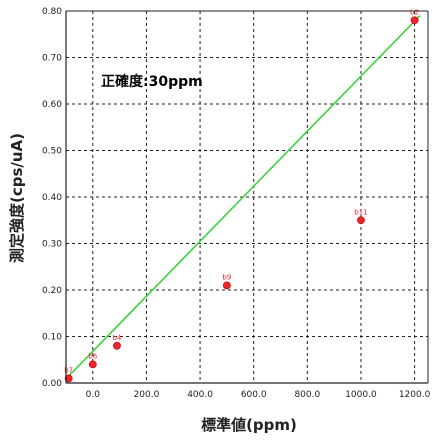 Image resolution: width=436 pixels, height=443 pixels. Describe the element at coordinates (254, 395) in the screenshot. I see `x-tick-label: 600.0` at that location.